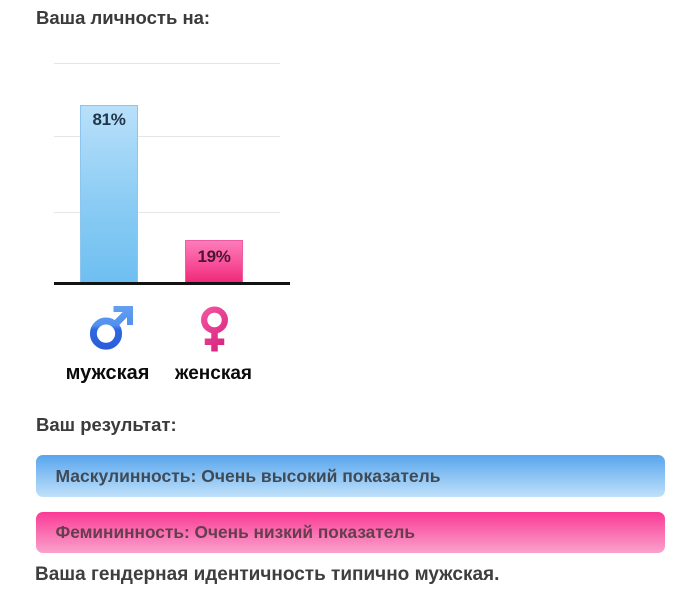  What do you see at coordinates (214, 329) in the screenshot?
I see `female-sign-icon` at bounding box center [214, 329].